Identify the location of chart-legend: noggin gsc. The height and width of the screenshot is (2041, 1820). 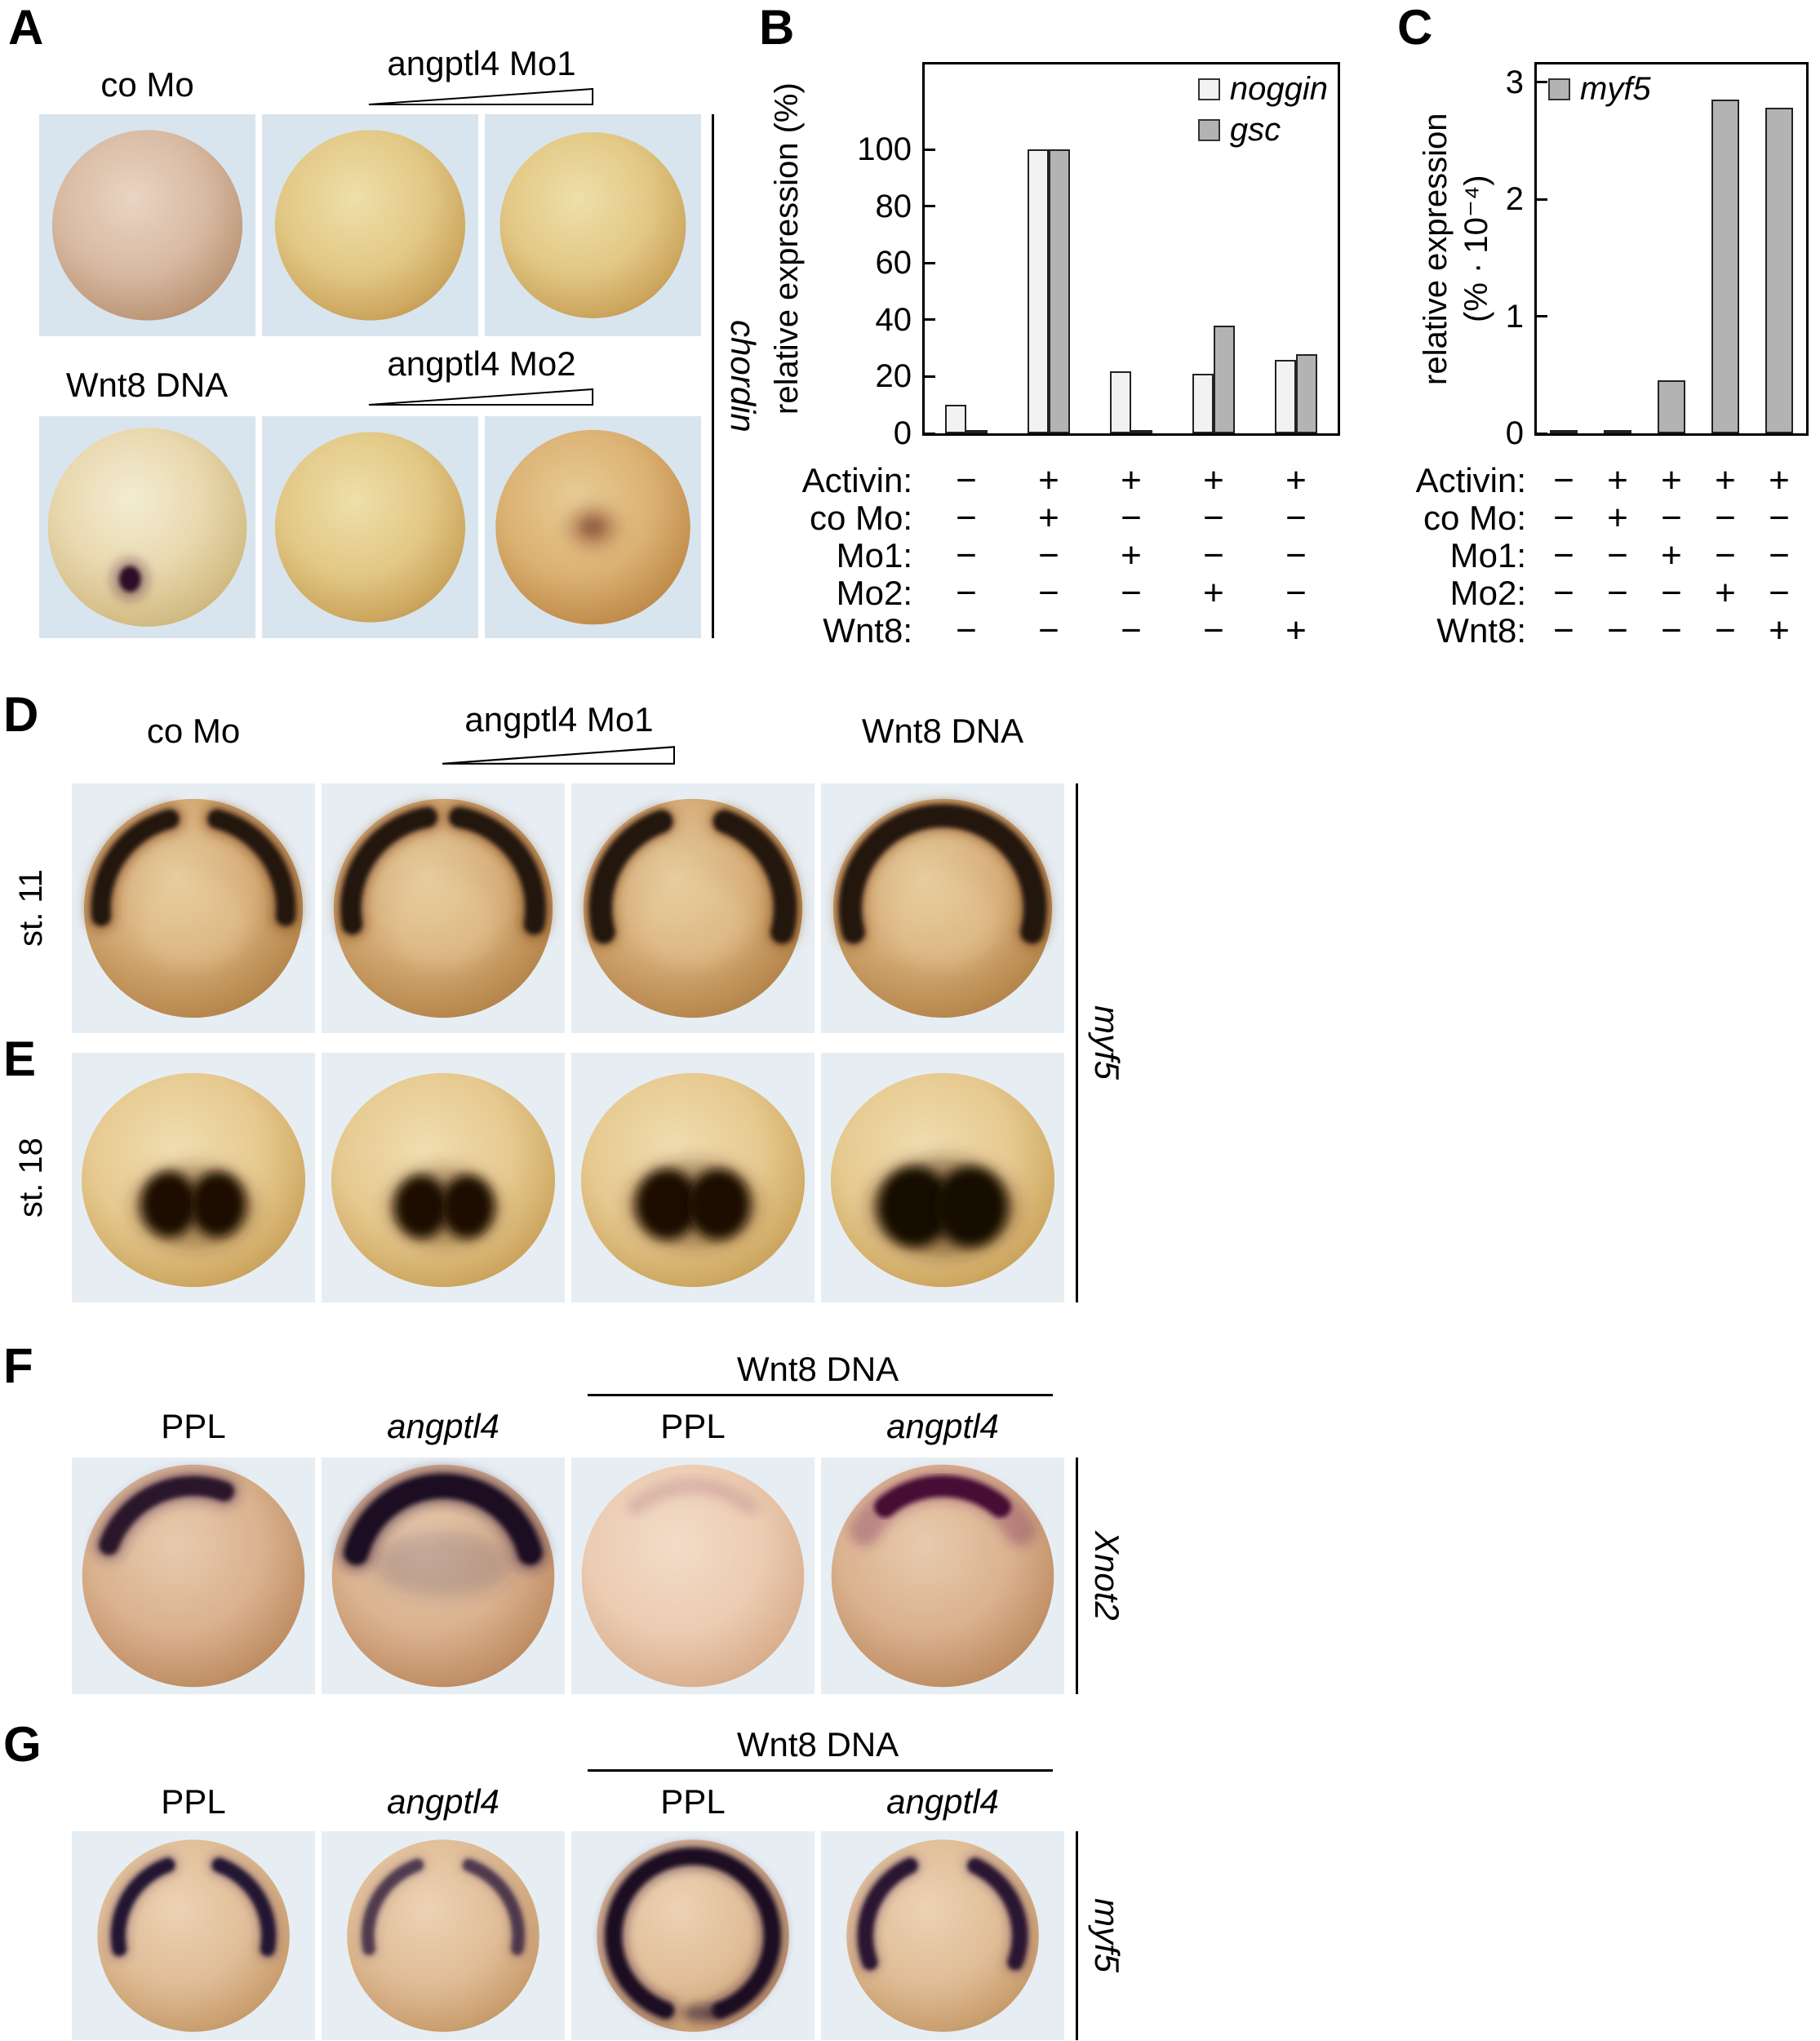
(1263, 110).